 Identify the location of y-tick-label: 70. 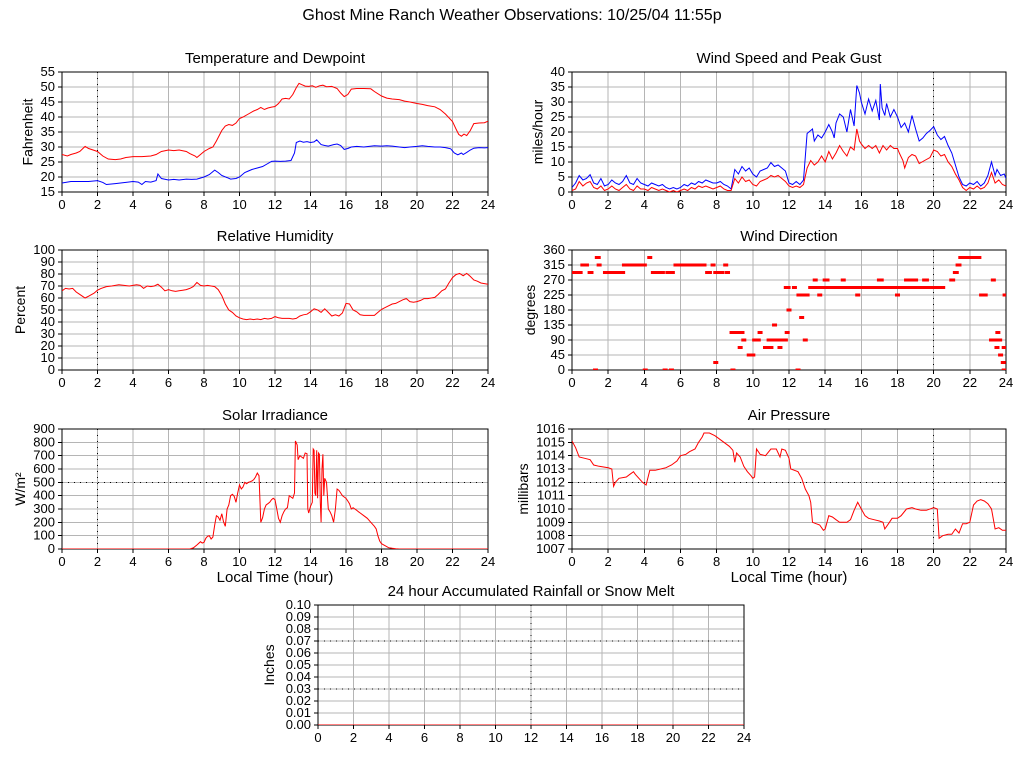
(48, 285).